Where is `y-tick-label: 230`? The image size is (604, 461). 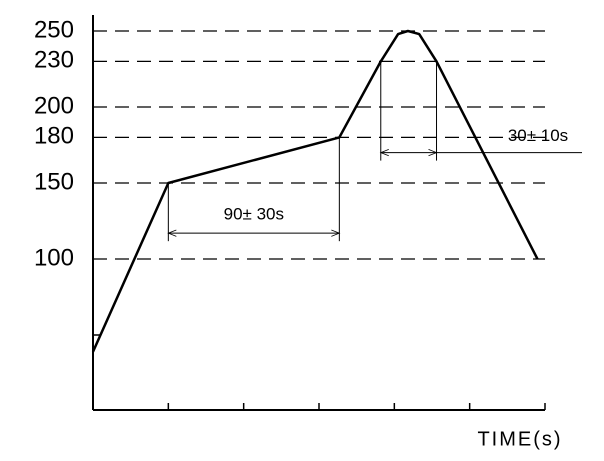
y-tick-label: 230 is located at coordinates (54, 60).